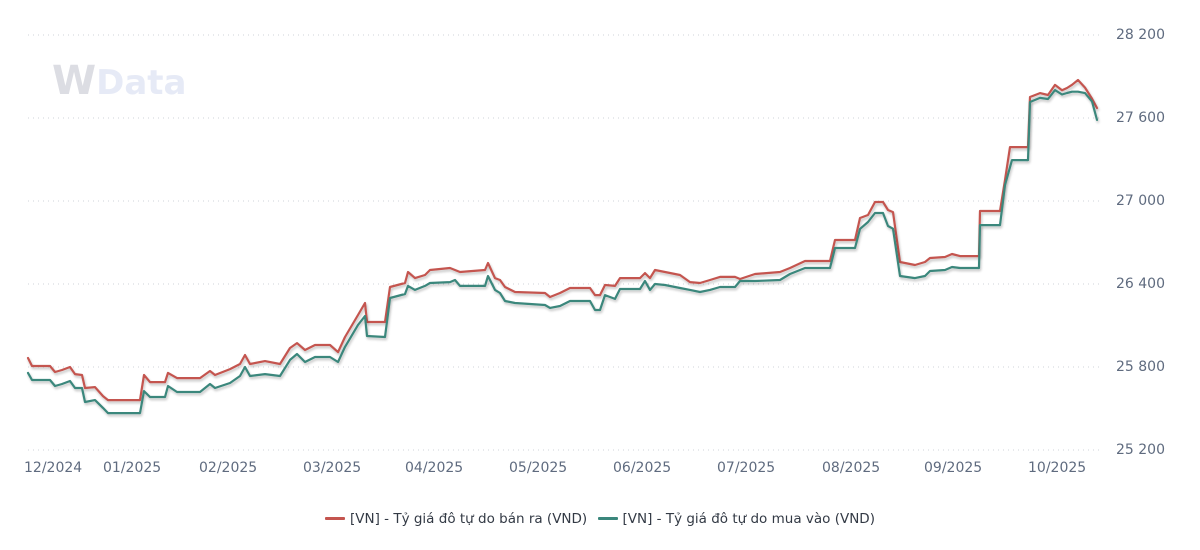 The width and height of the screenshot is (1200, 550). I want to click on legend-item-sell: [VN] - Tỷ giá đô tự do bán ra (VND), so click(456, 519).